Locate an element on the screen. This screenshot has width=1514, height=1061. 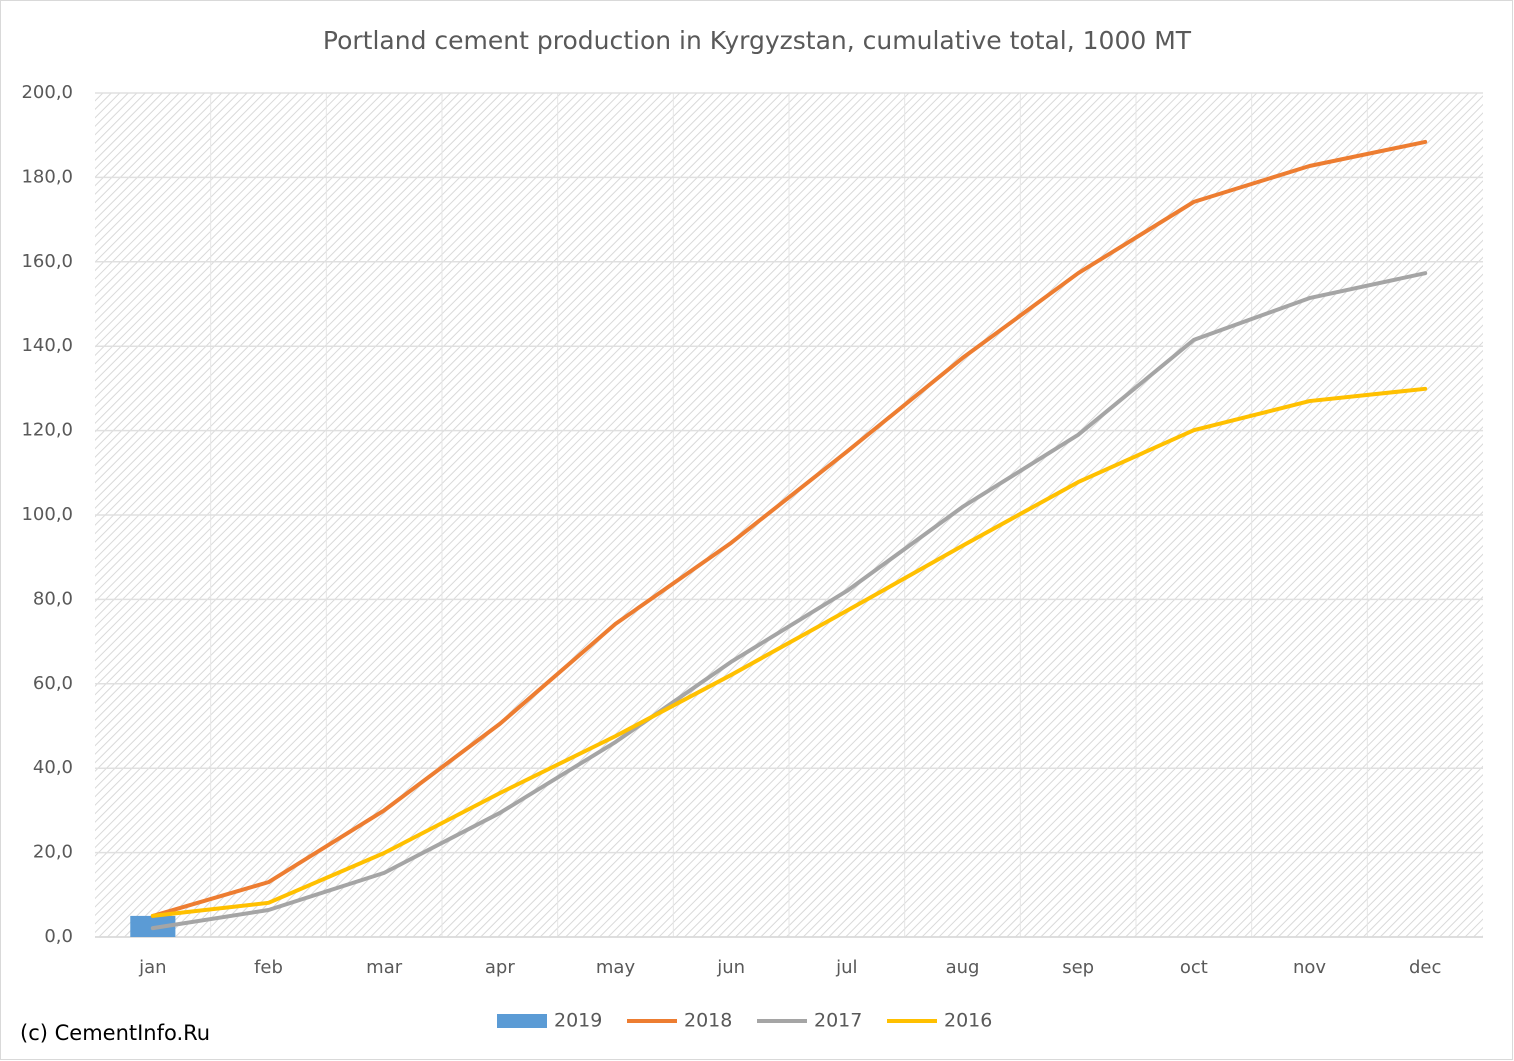
x-tick-label: dec is located at coordinates (1425, 967).